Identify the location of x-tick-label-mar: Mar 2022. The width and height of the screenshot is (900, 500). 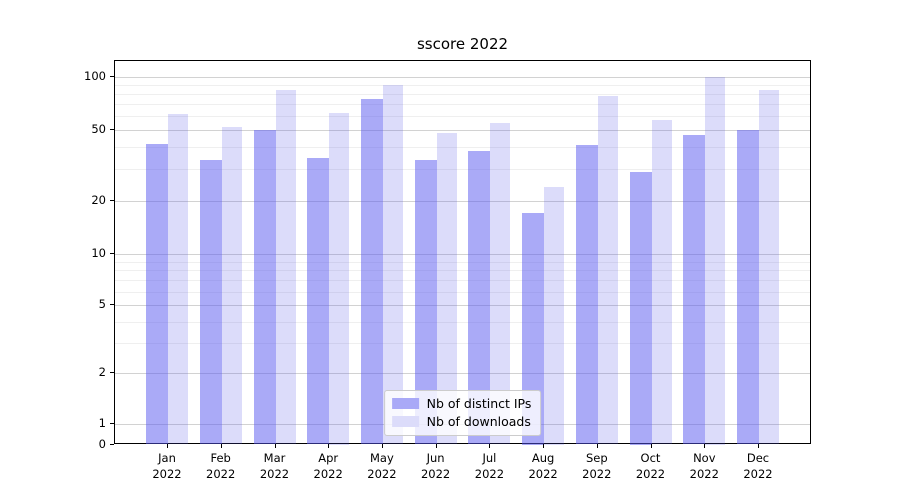
(274, 466).